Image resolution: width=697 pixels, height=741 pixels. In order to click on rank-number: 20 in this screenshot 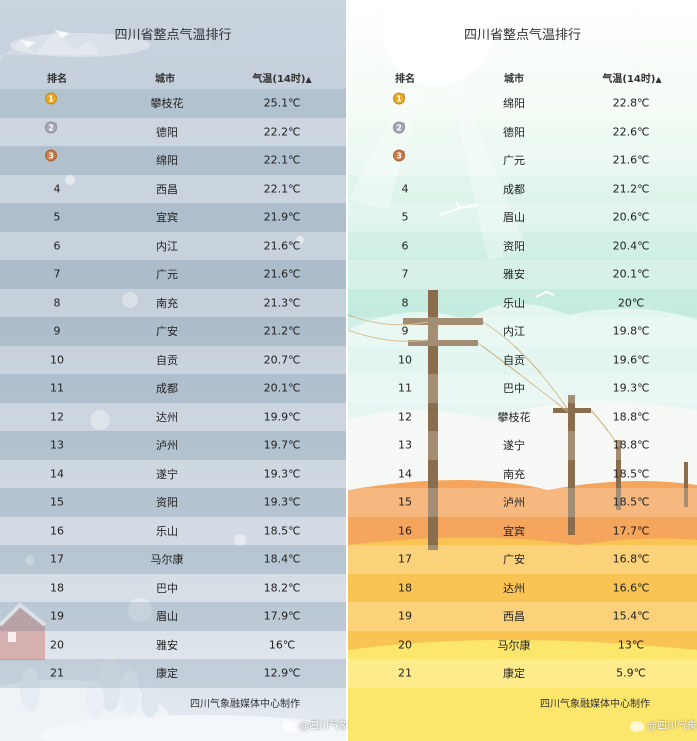, I will do `click(405, 645)`.